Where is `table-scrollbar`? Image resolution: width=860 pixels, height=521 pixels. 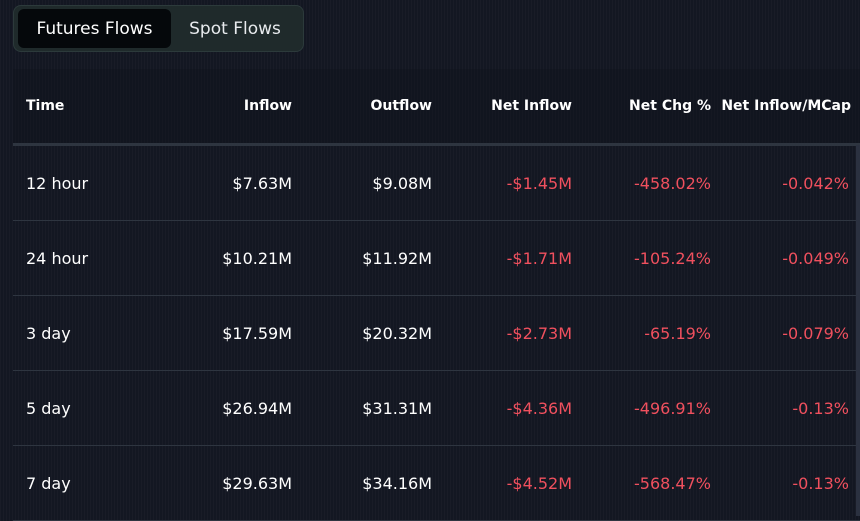 table-scrollbar is located at coordinates (858, 330).